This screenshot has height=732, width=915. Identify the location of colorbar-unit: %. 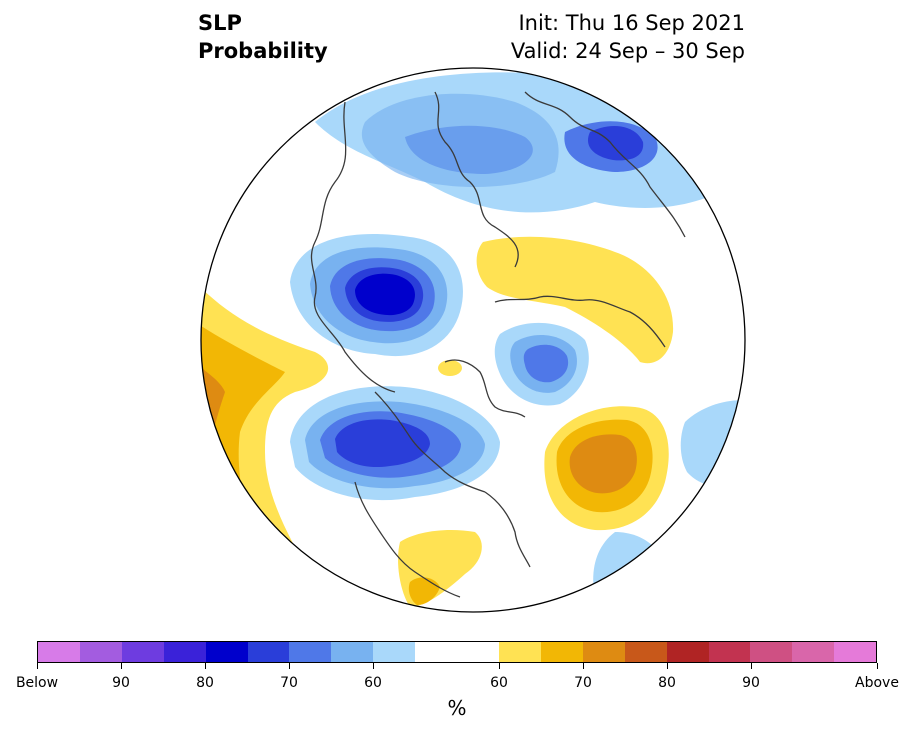
(457, 708).